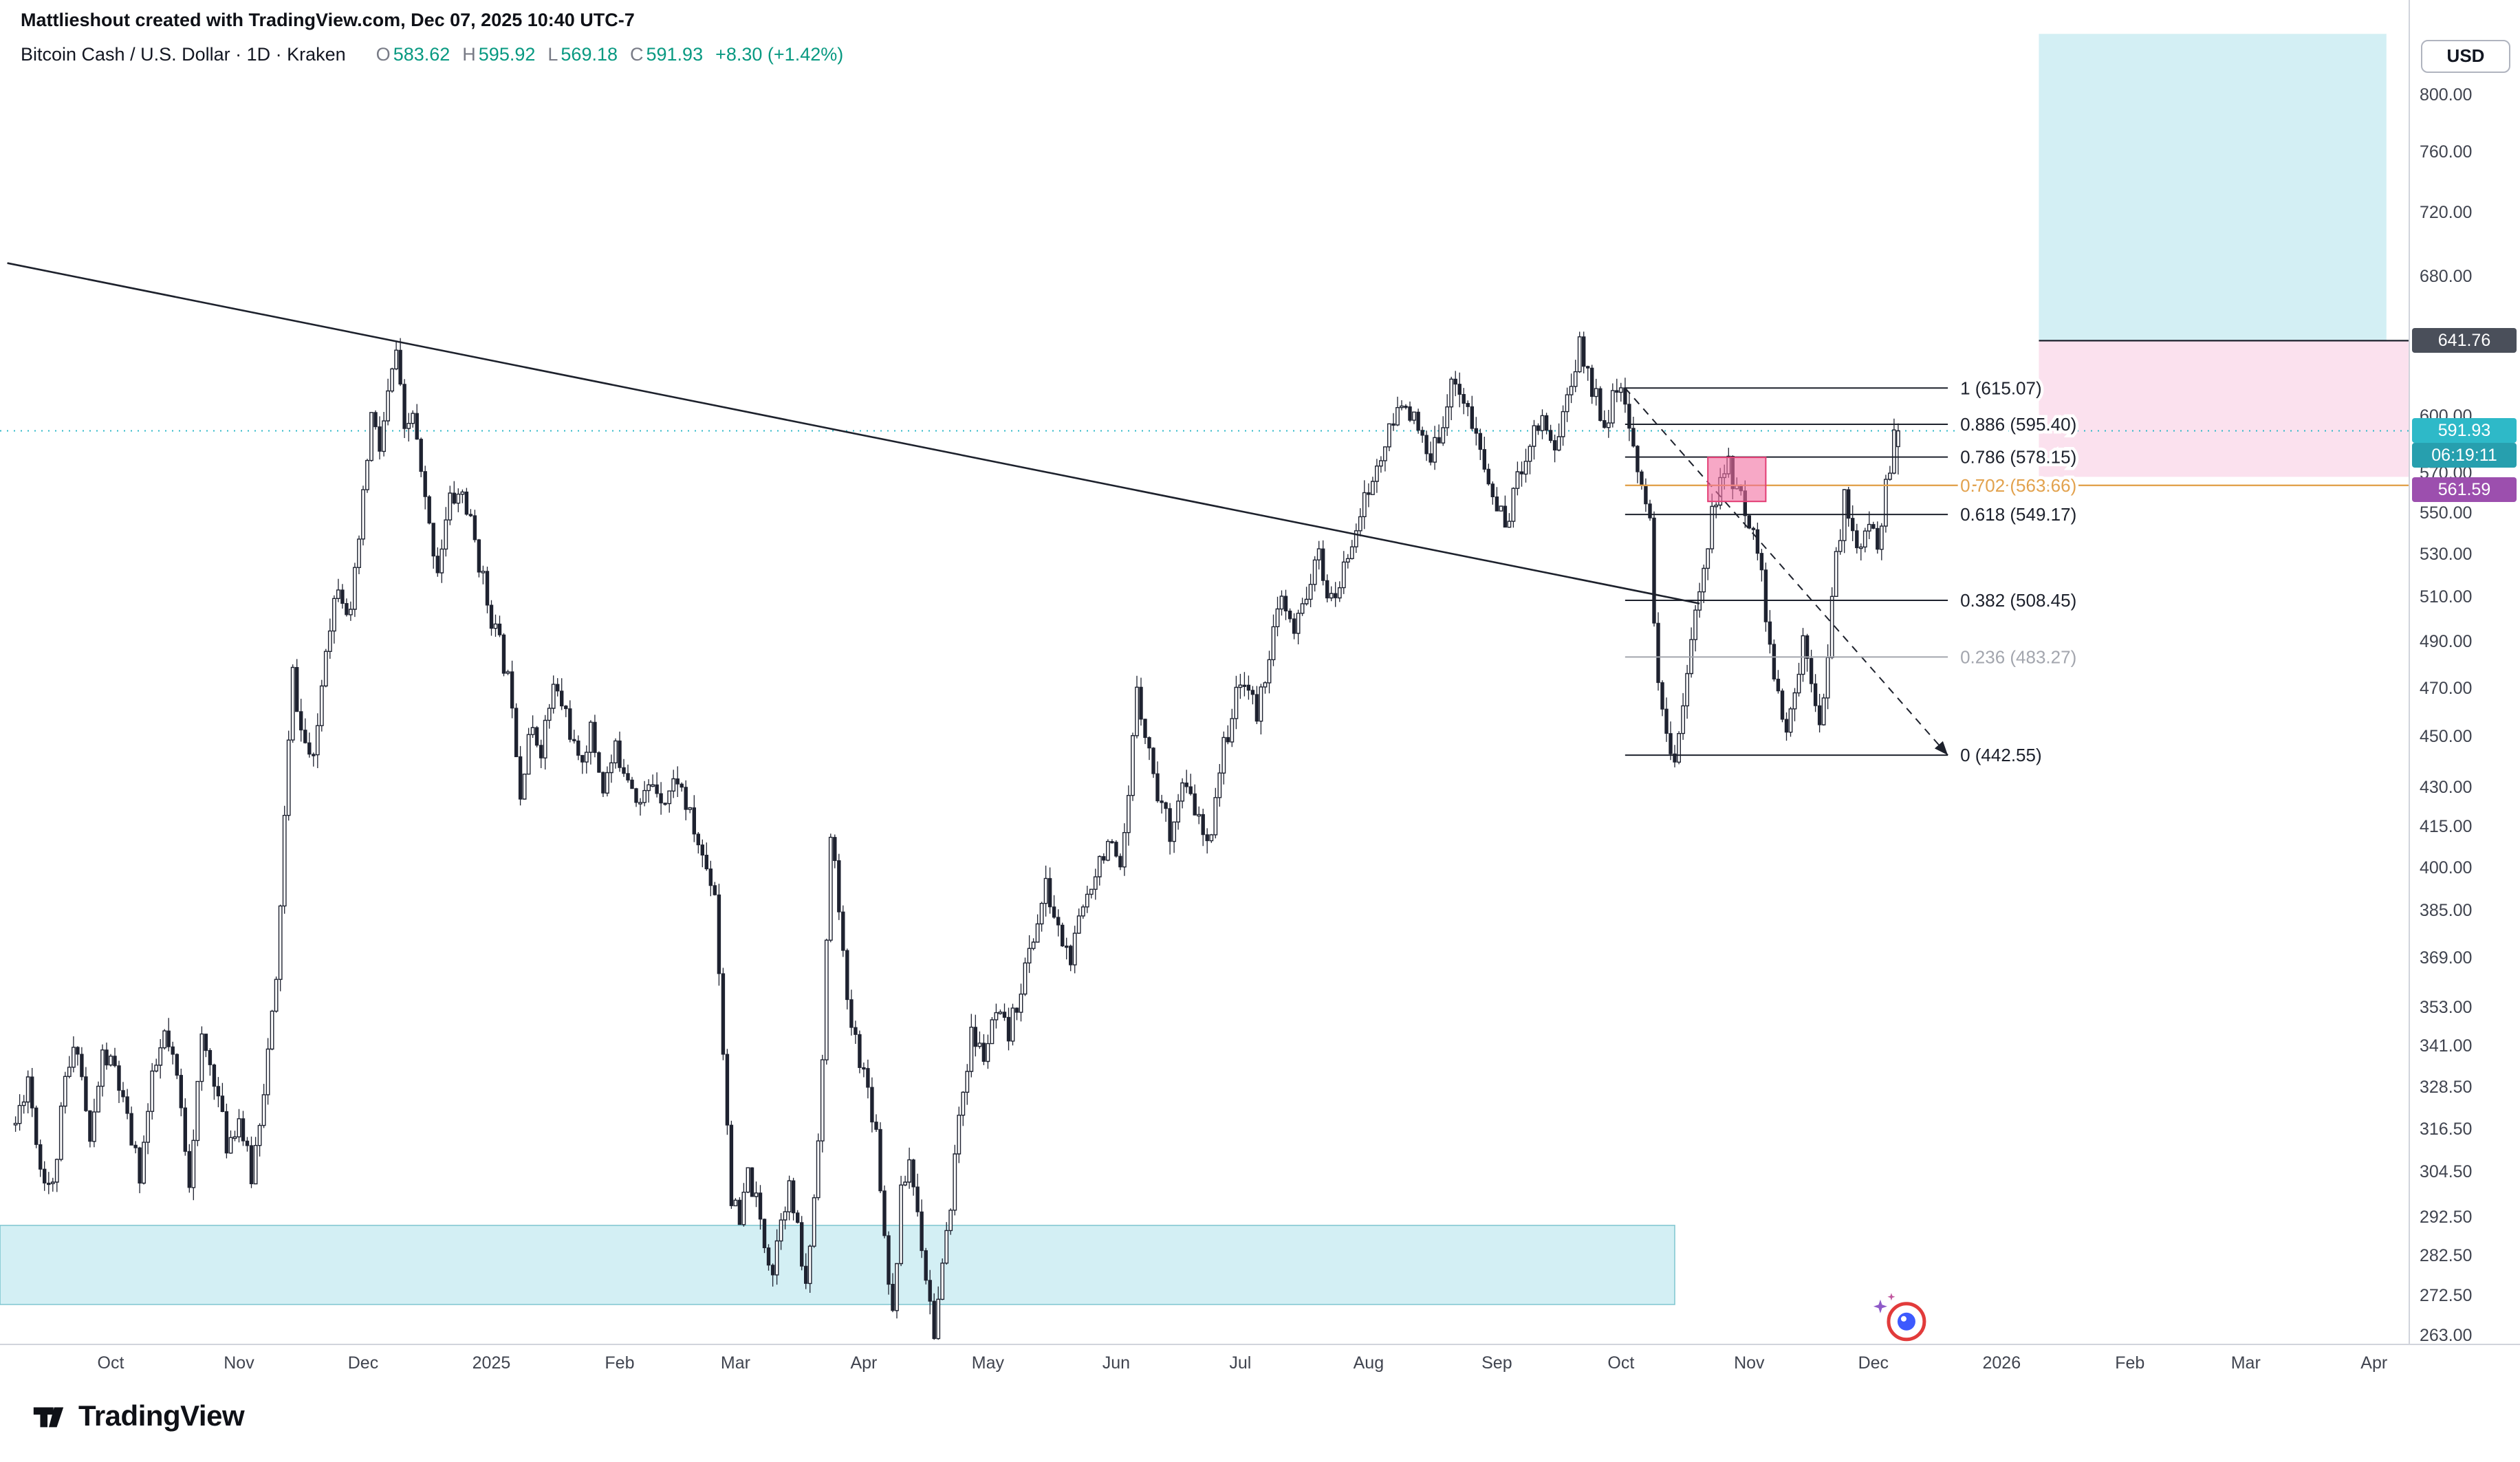  Describe the element at coordinates (2464, 490) in the screenshot. I see `alert-price-tag: 561.59` at that location.